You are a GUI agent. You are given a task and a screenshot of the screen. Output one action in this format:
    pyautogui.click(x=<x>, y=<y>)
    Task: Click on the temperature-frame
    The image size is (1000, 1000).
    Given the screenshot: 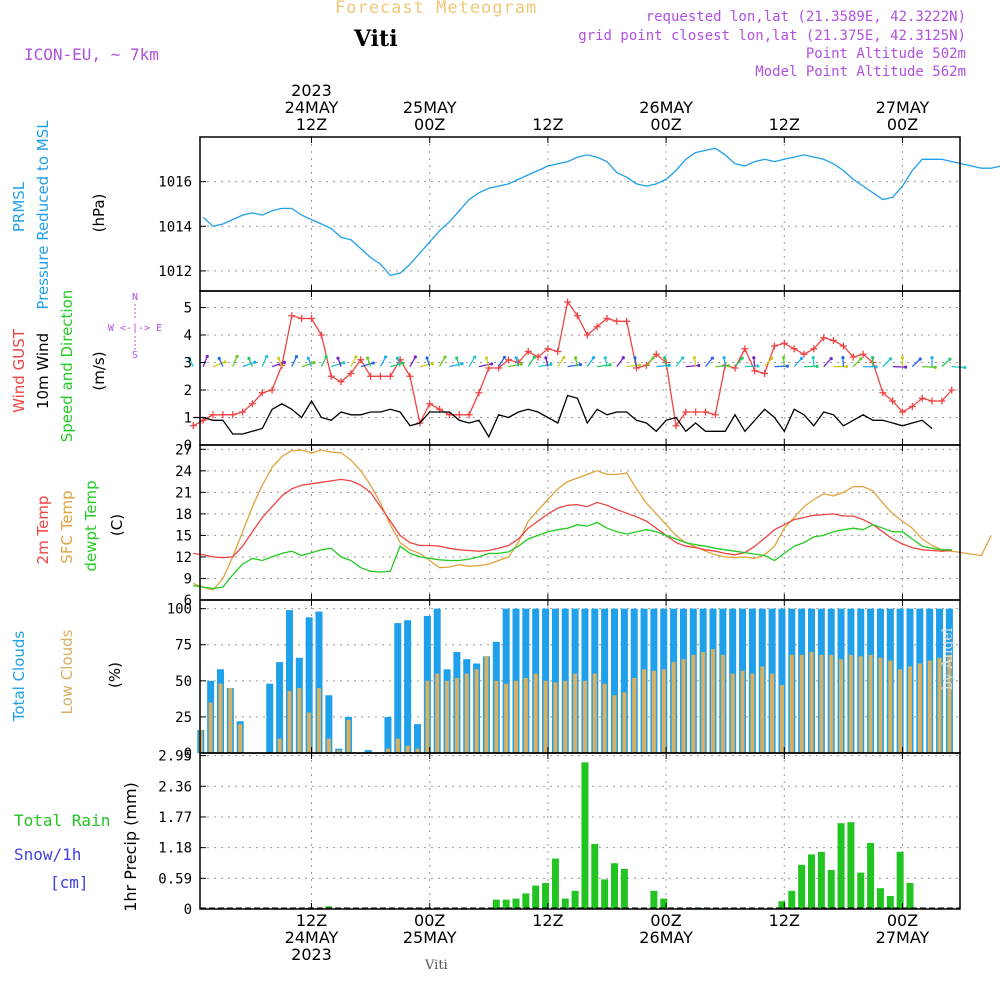 What is the action you would take?
    pyautogui.click(x=580, y=522)
    